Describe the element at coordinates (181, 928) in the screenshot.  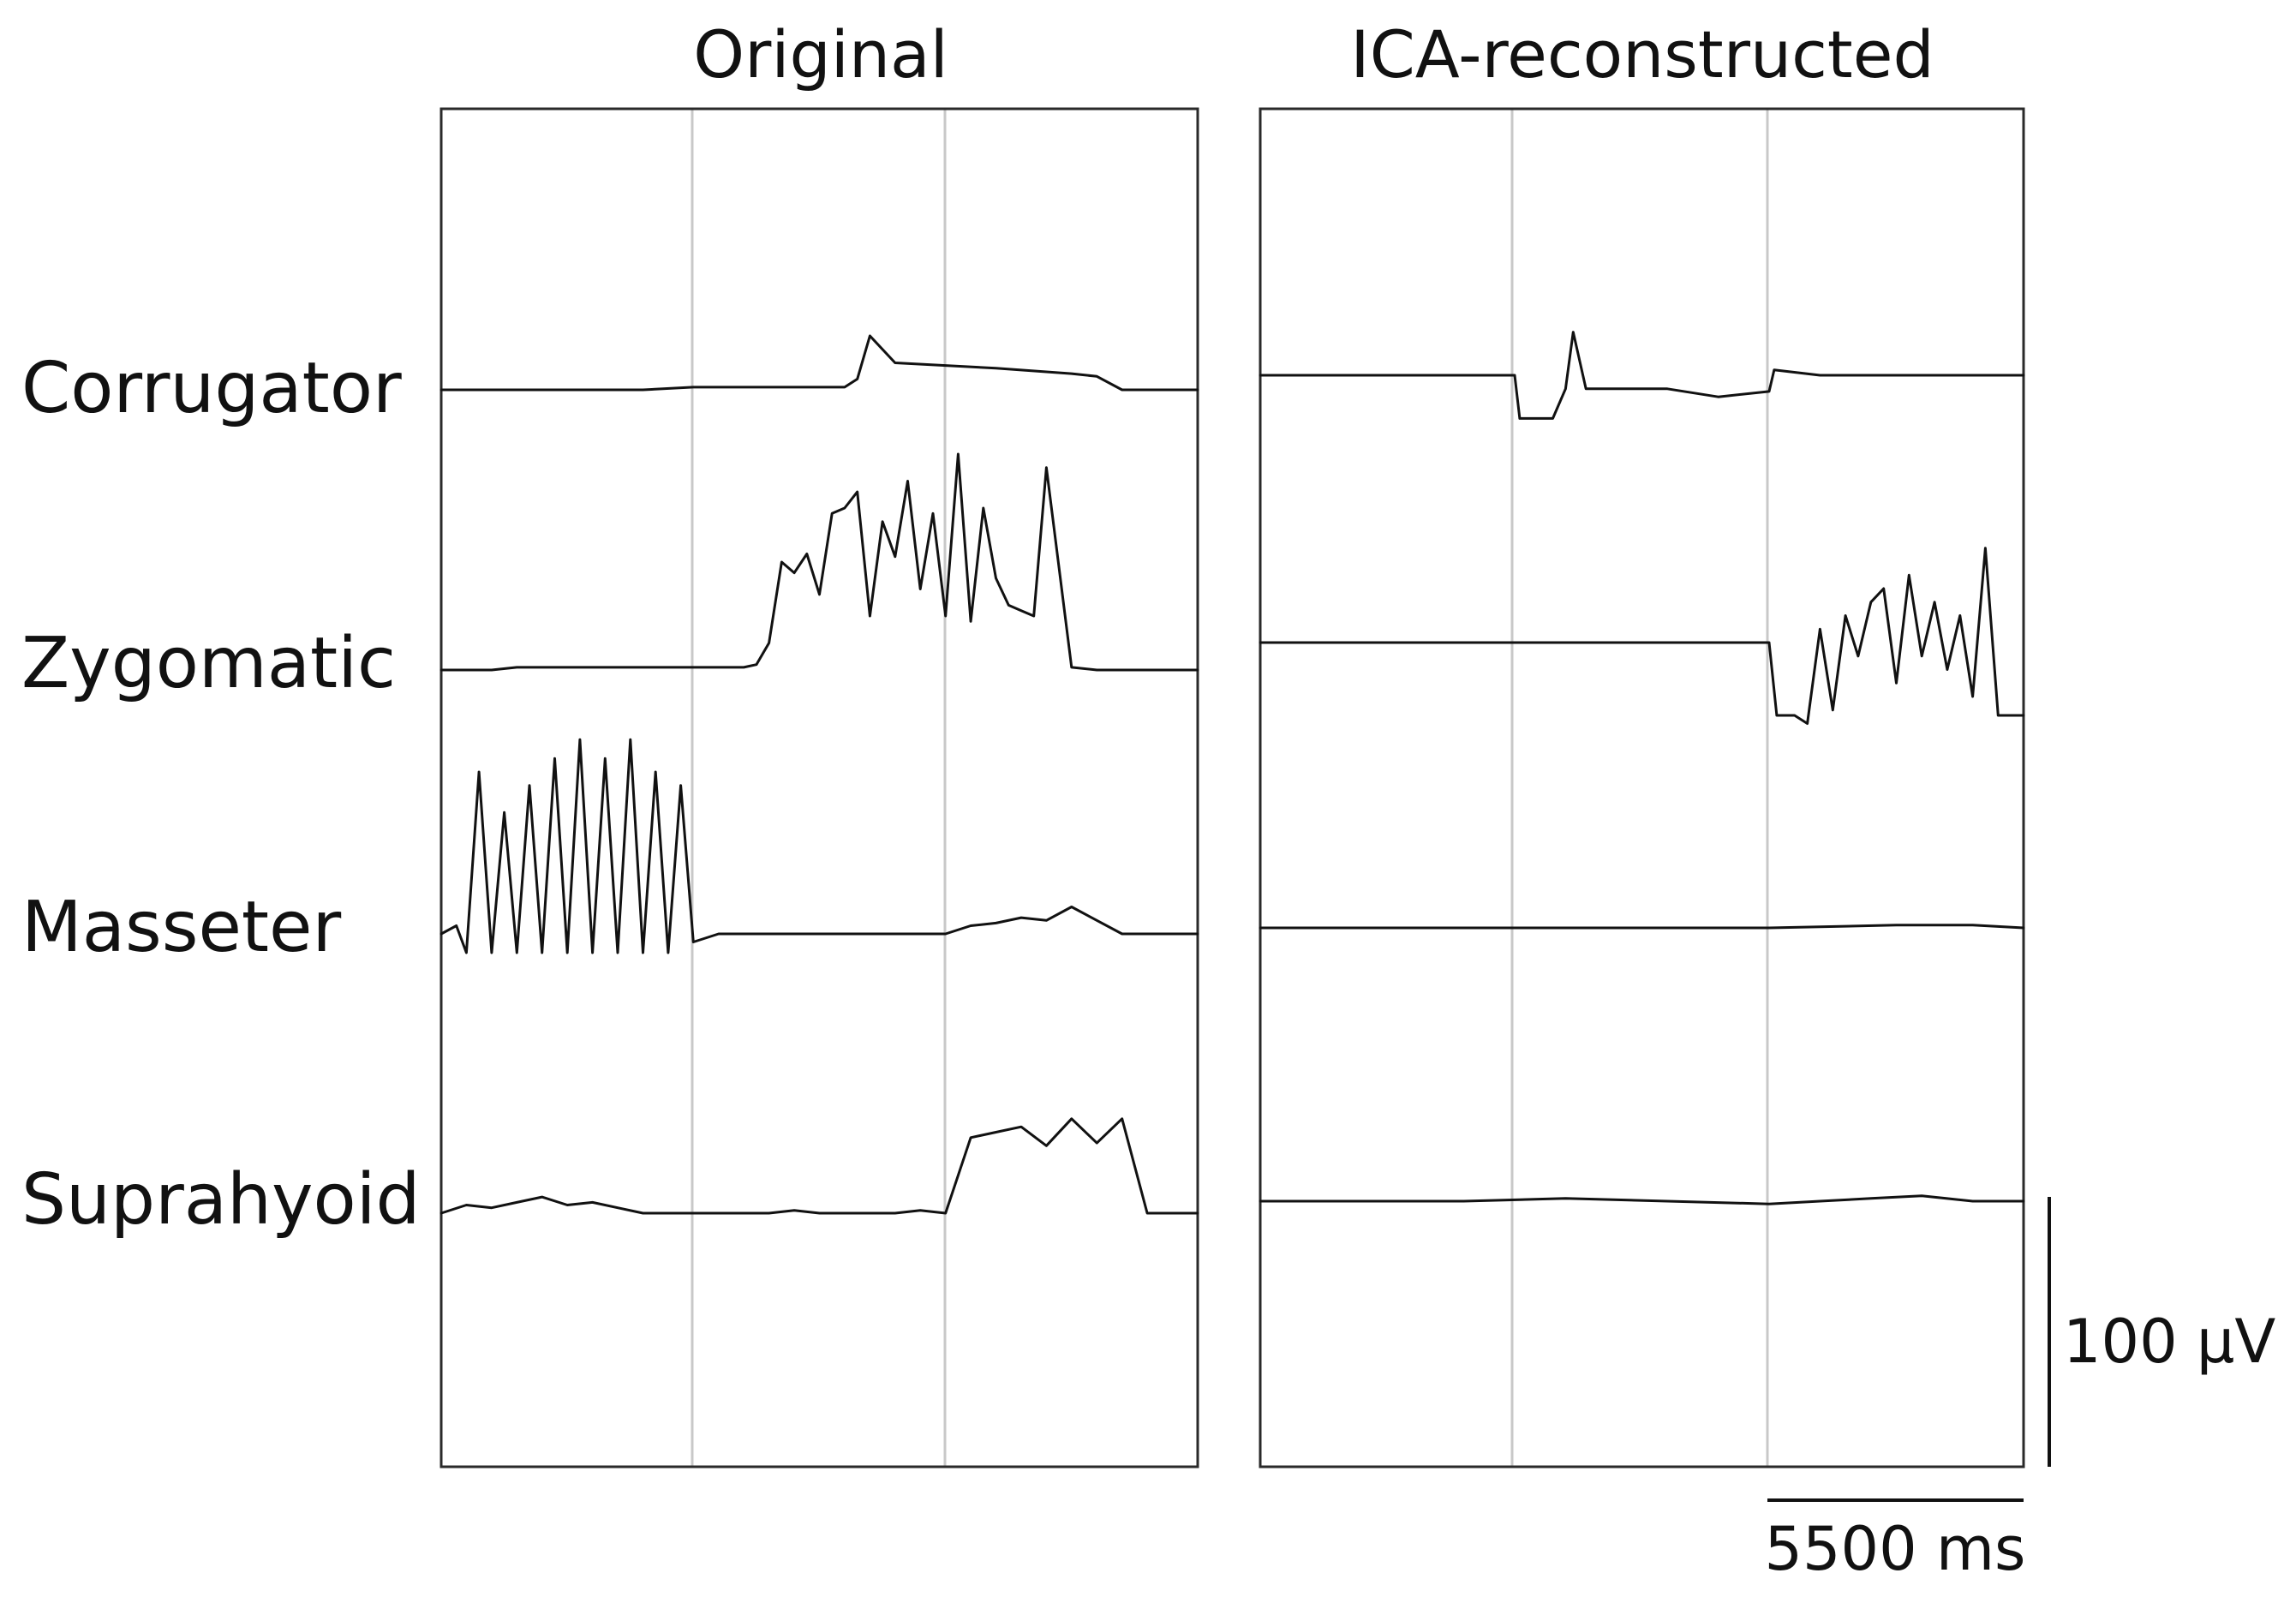
I see `row-label-masseter: Masseter` at that location.